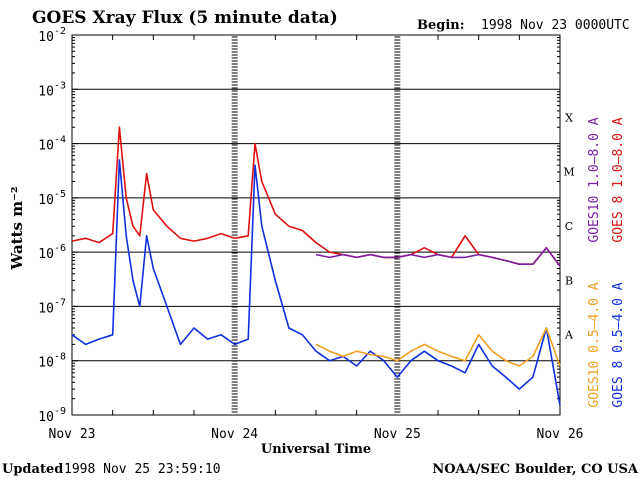 This screenshot has height=485, width=640. Describe the element at coordinates (594, 344) in the screenshot. I see `legend-entry: GOES10 0.5–4.0 A` at that location.